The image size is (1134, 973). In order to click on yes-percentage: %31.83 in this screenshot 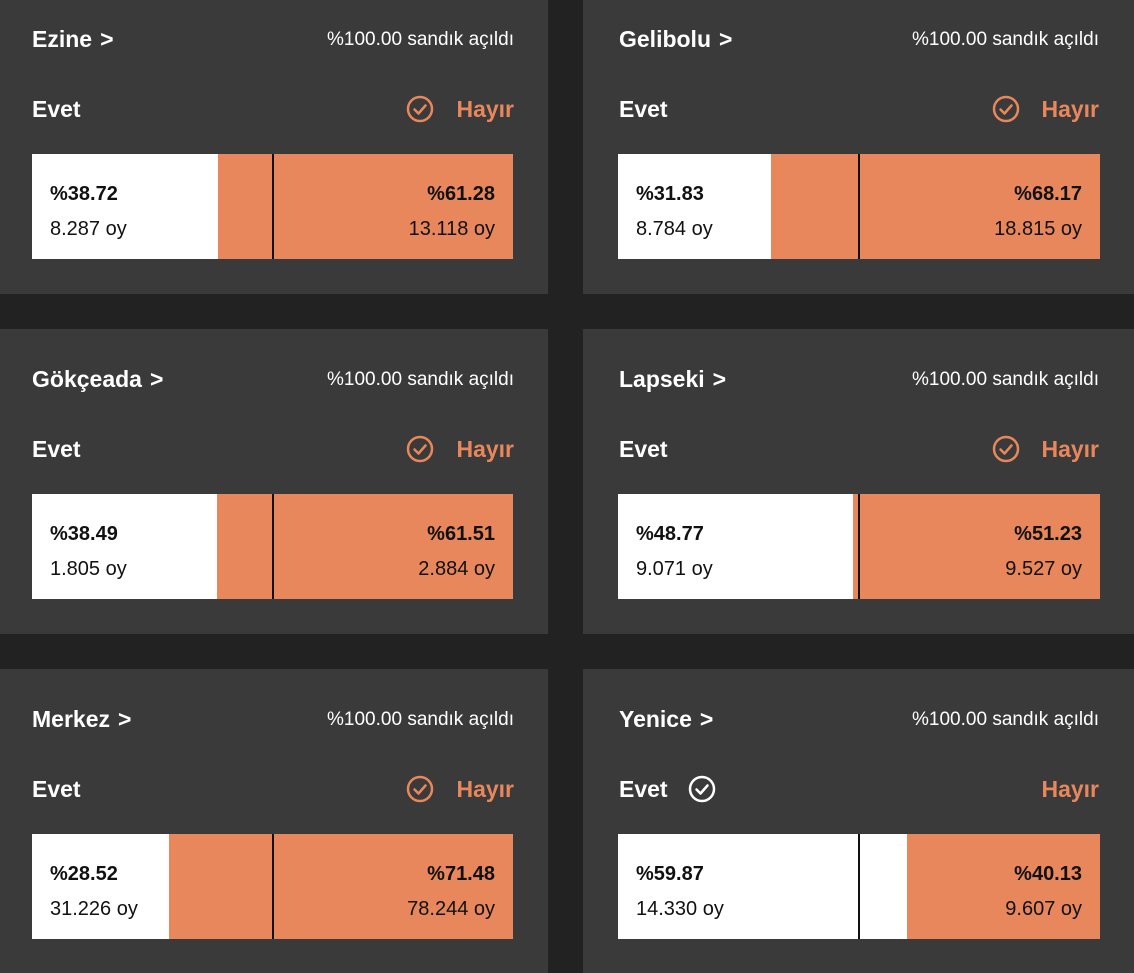, I will do `click(670, 194)`.